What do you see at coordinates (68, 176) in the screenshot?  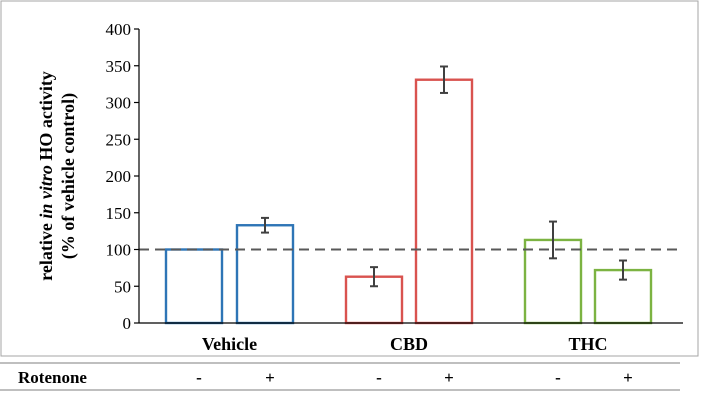 I see `y-axis-label-line-2: (% of vehicle control)` at bounding box center [68, 176].